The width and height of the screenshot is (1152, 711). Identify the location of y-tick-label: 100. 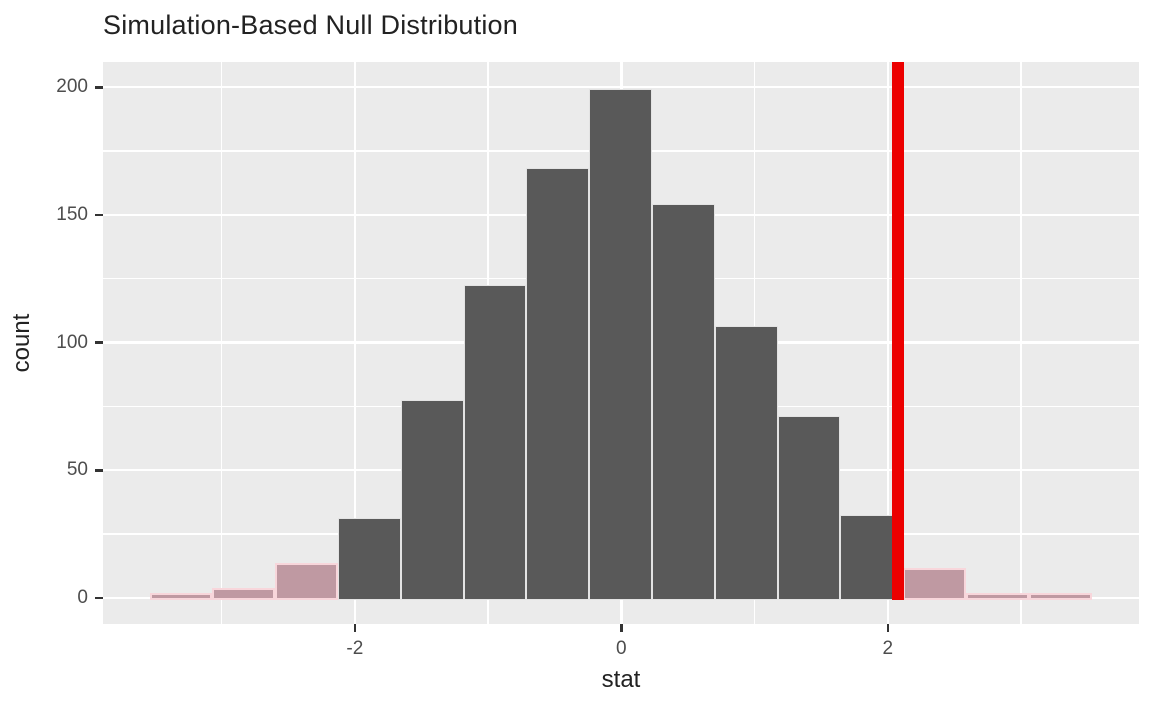
(72, 342).